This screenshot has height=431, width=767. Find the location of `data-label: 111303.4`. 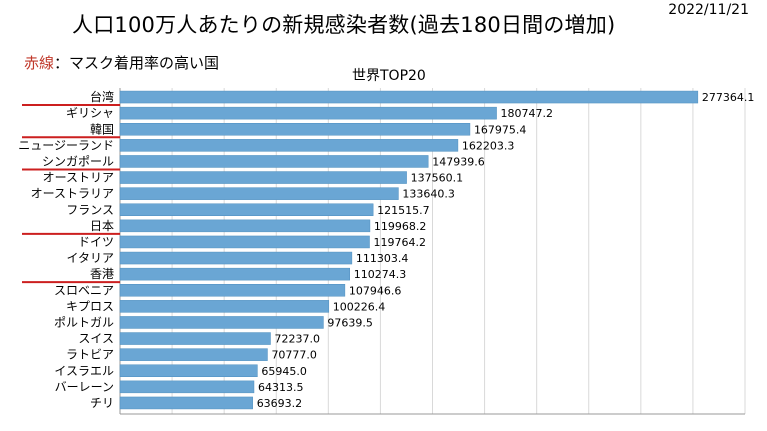

data-label: 111303.4 is located at coordinates (382, 258).